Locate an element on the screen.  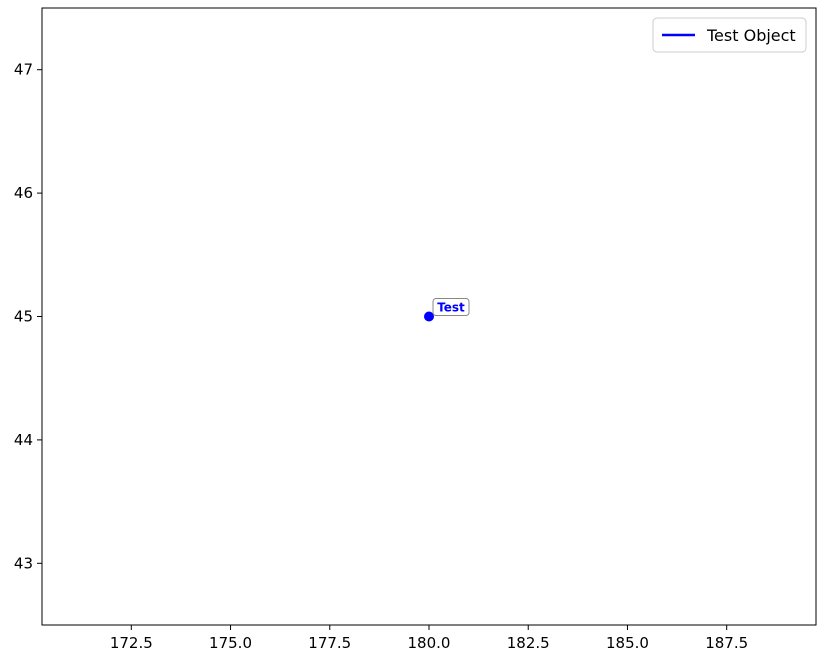
y-tick-label: 43 is located at coordinates (23, 563).